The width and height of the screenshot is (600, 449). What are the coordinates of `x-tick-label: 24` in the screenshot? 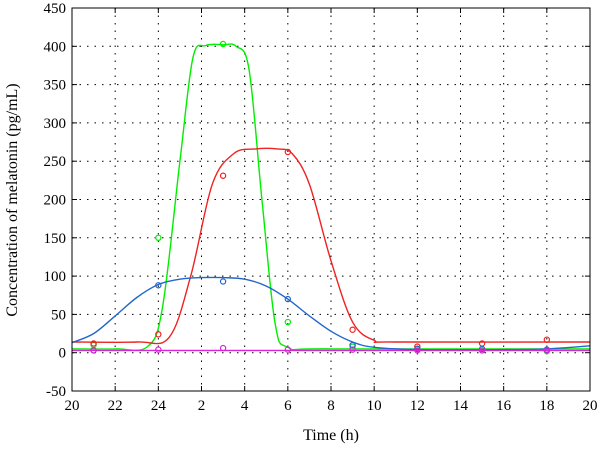 It's located at (159, 406).